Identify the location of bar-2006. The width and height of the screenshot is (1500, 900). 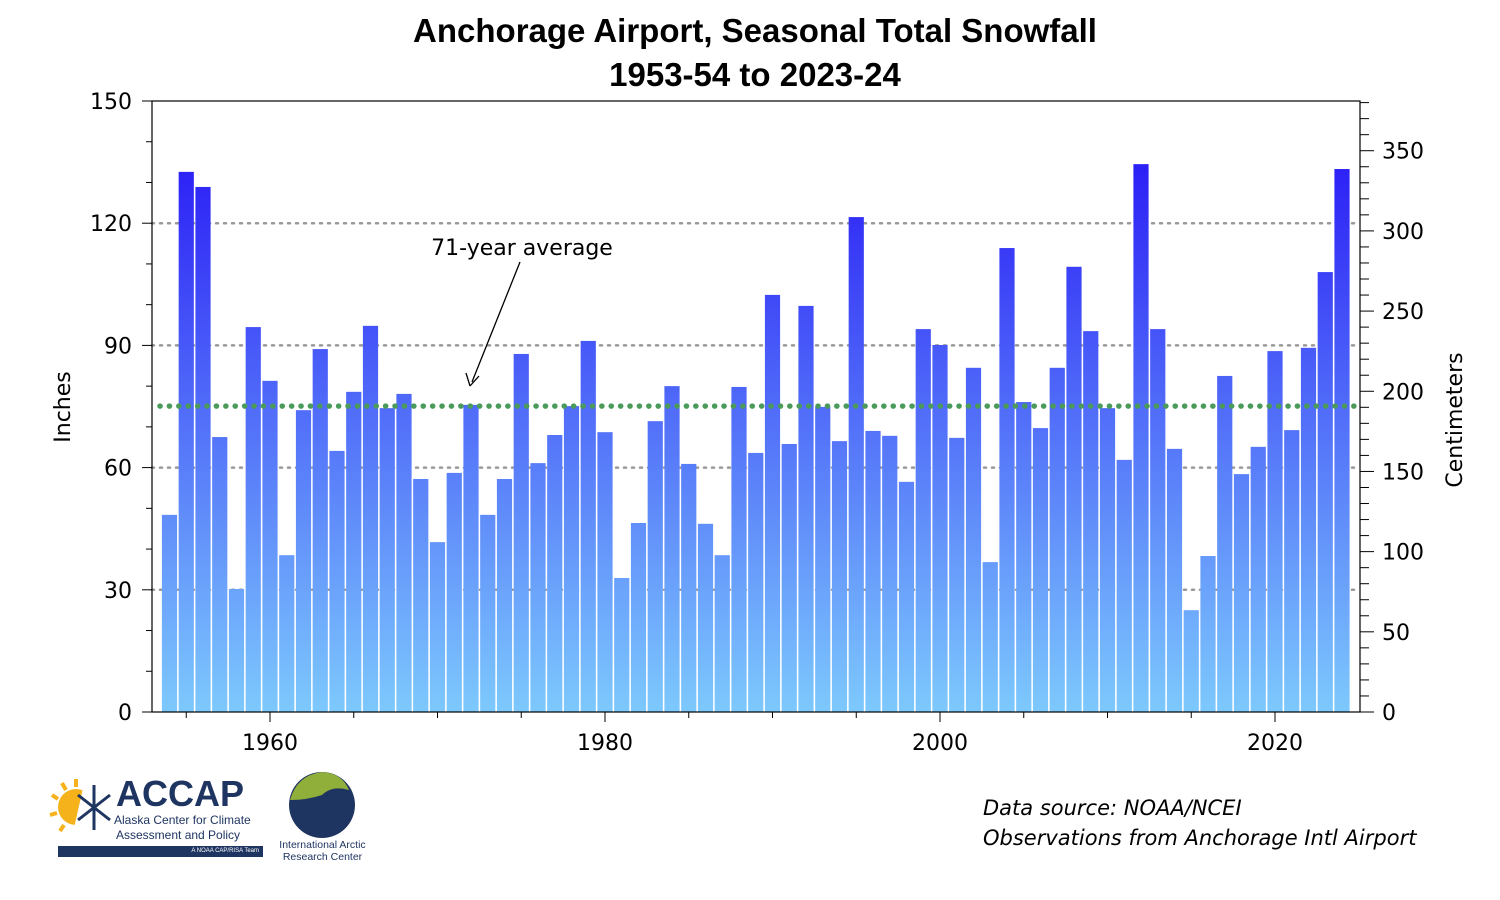
(1040, 570).